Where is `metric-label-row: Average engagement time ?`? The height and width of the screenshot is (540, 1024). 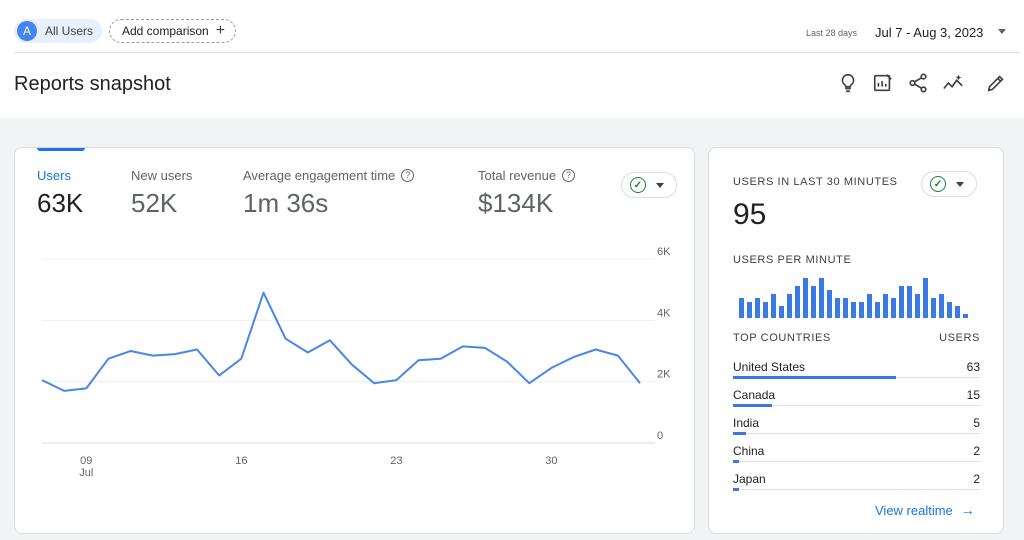 metric-label-row: Average engagement time ? is located at coordinates (329, 175).